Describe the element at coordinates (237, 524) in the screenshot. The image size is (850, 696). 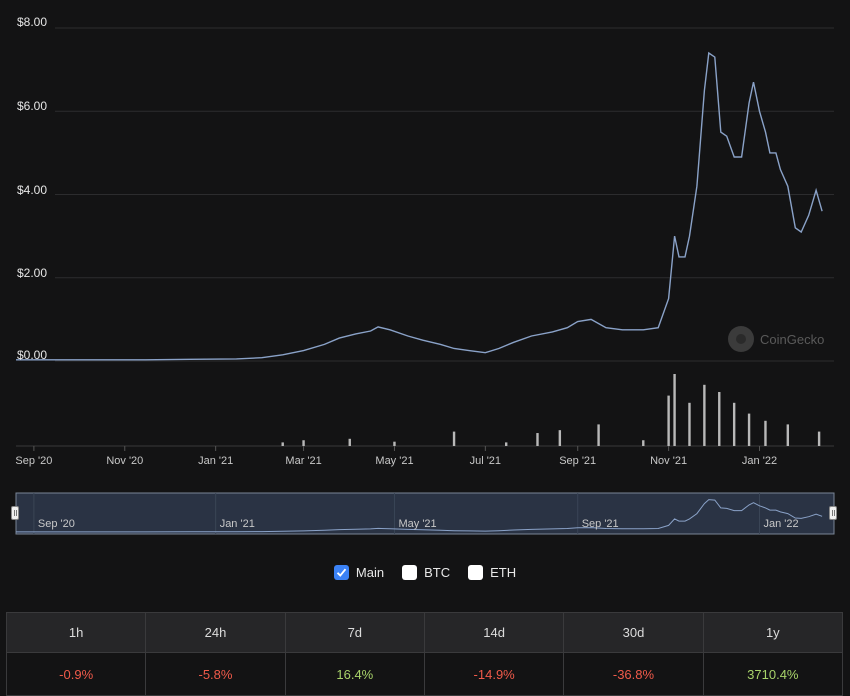
I see `navigator-tick-label: Jan '21` at that location.